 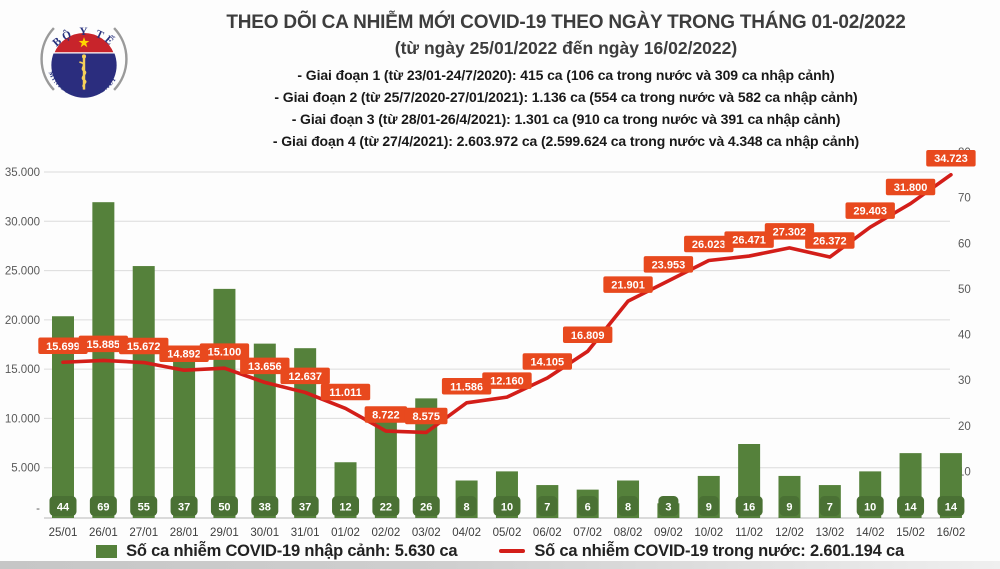 What do you see at coordinates (22, 370) in the screenshot?
I see `left-axis-tick: 15.000` at bounding box center [22, 370].